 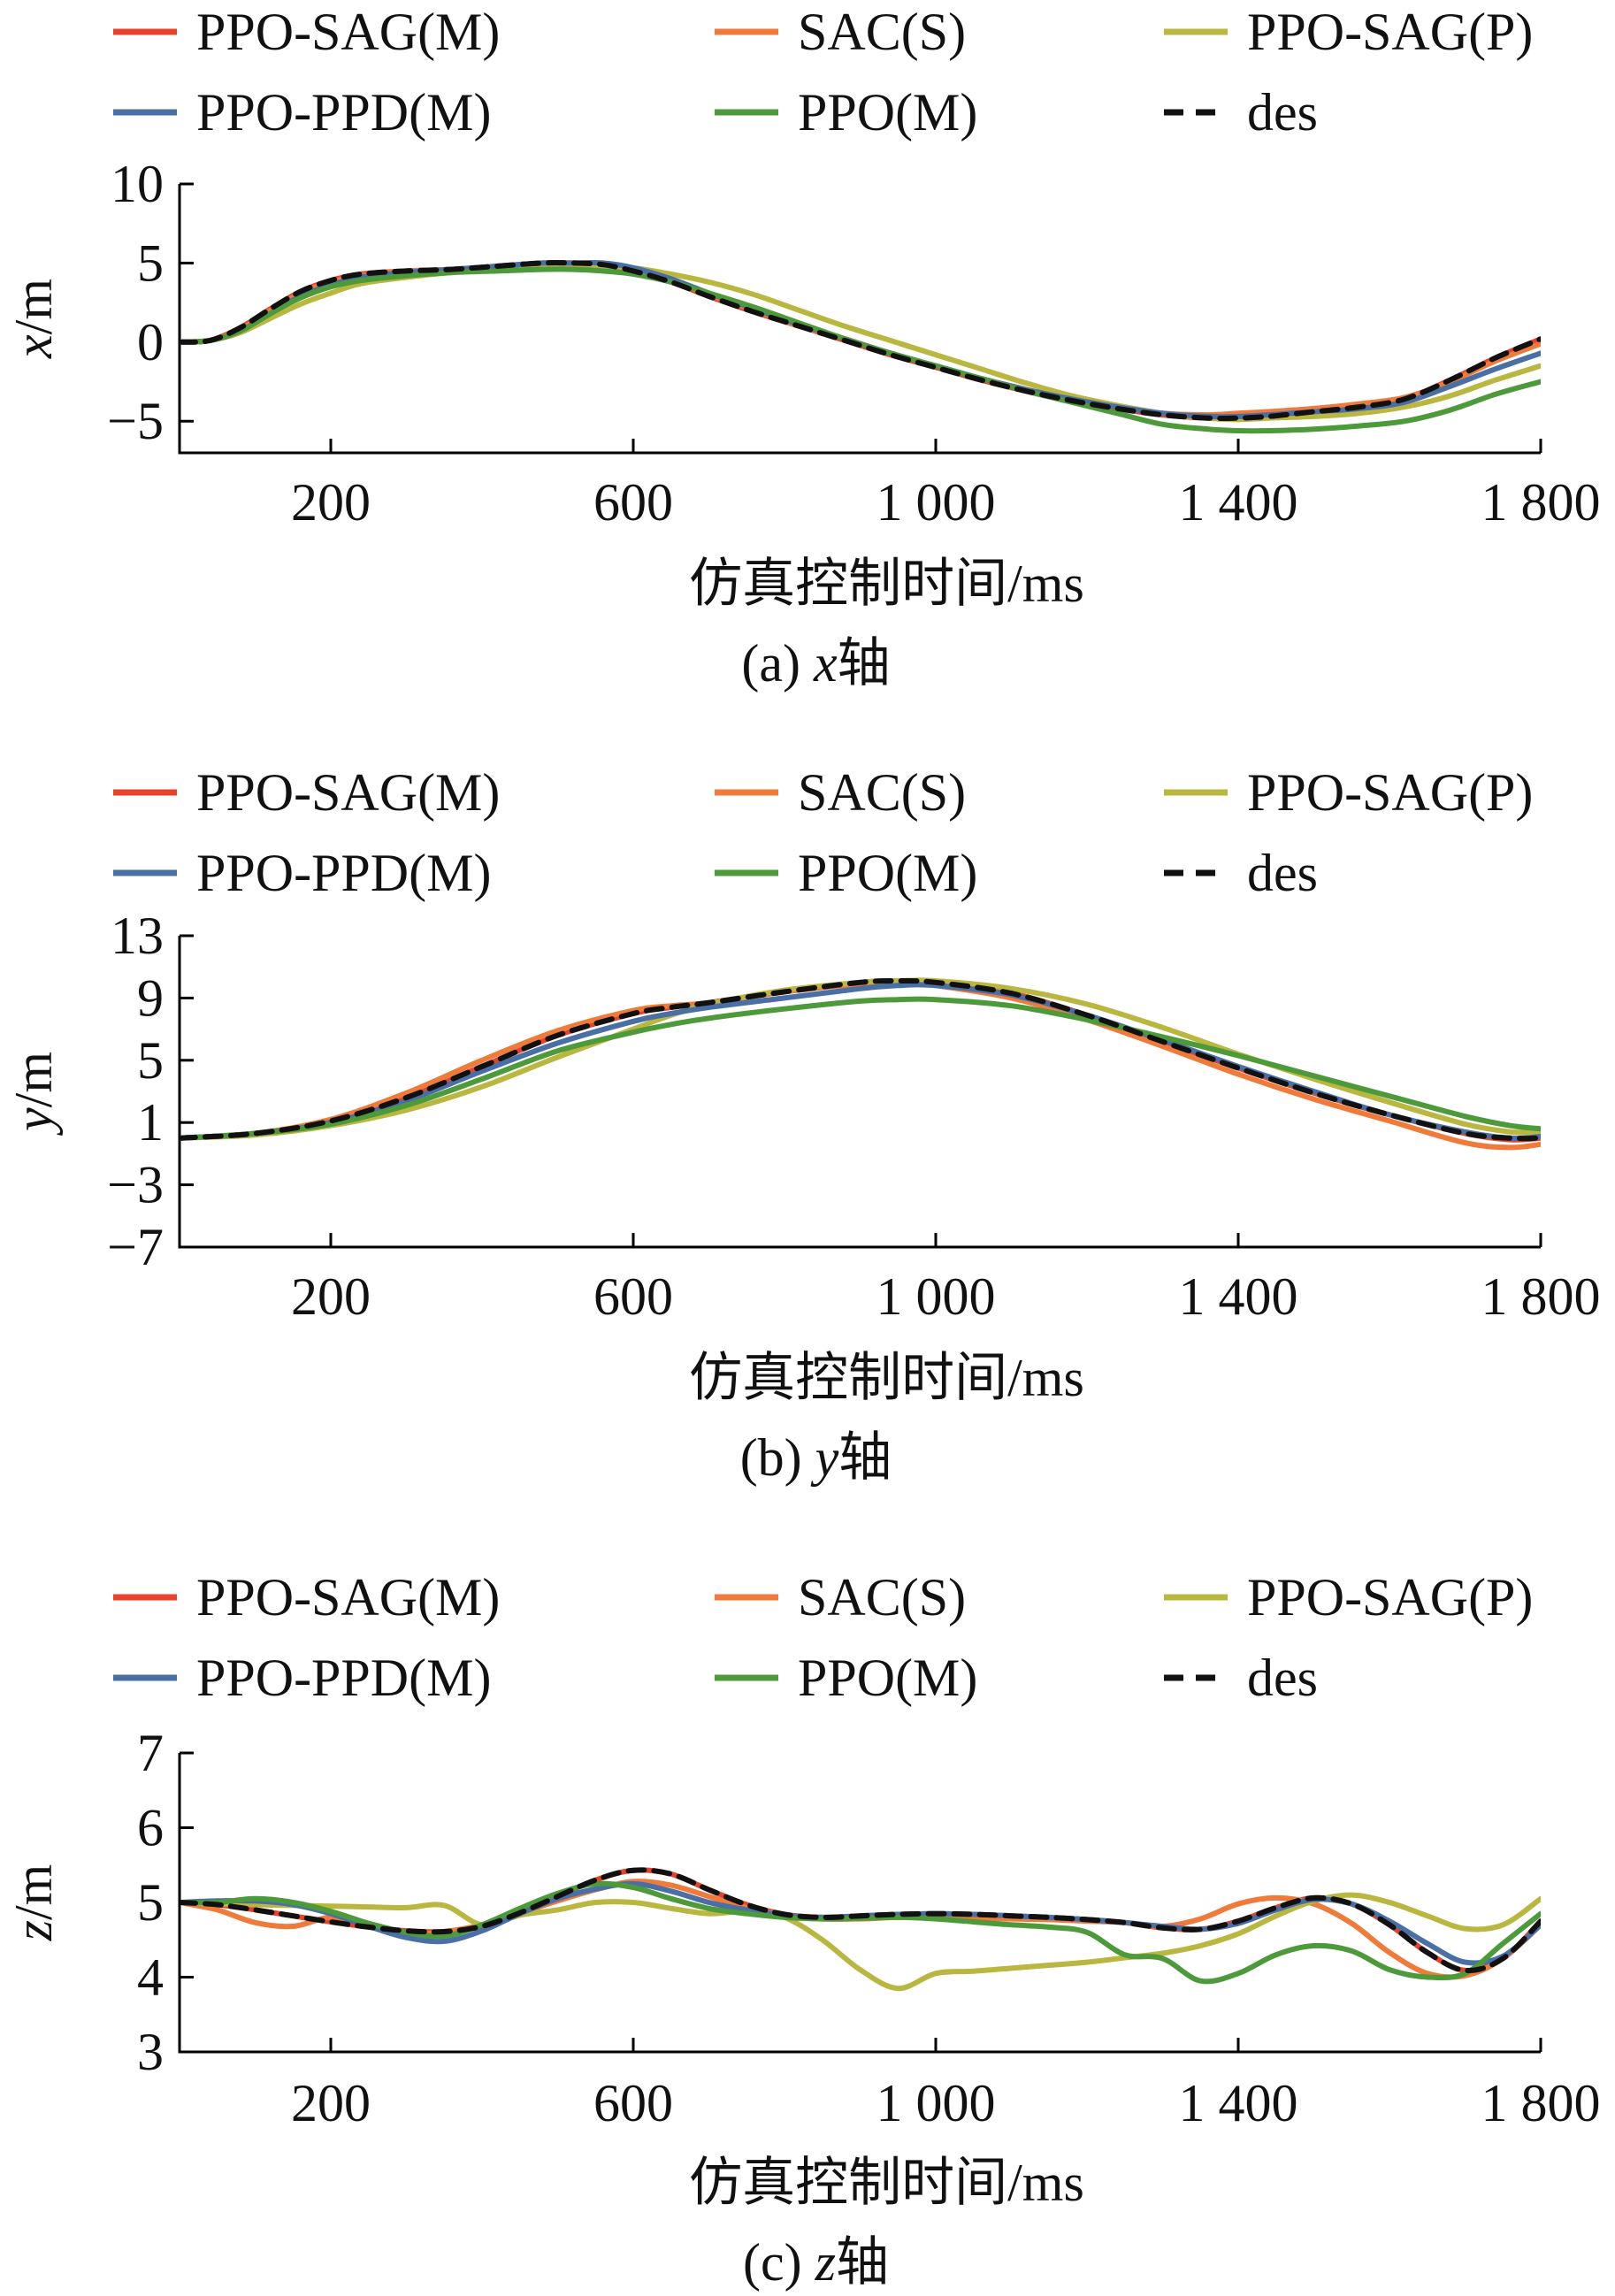 What do you see at coordinates (816, 1457) in the screenshot?
I see `panel-caption: (b) y轴` at bounding box center [816, 1457].